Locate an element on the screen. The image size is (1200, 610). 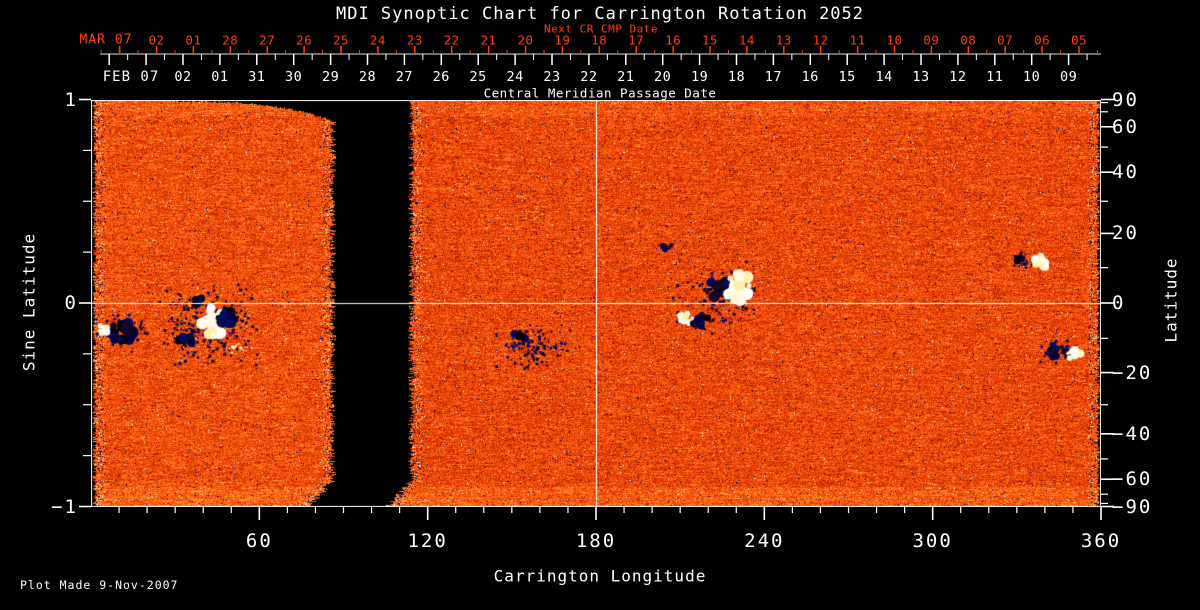
cmp-day-label: 12 is located at coordinates (958, 77).